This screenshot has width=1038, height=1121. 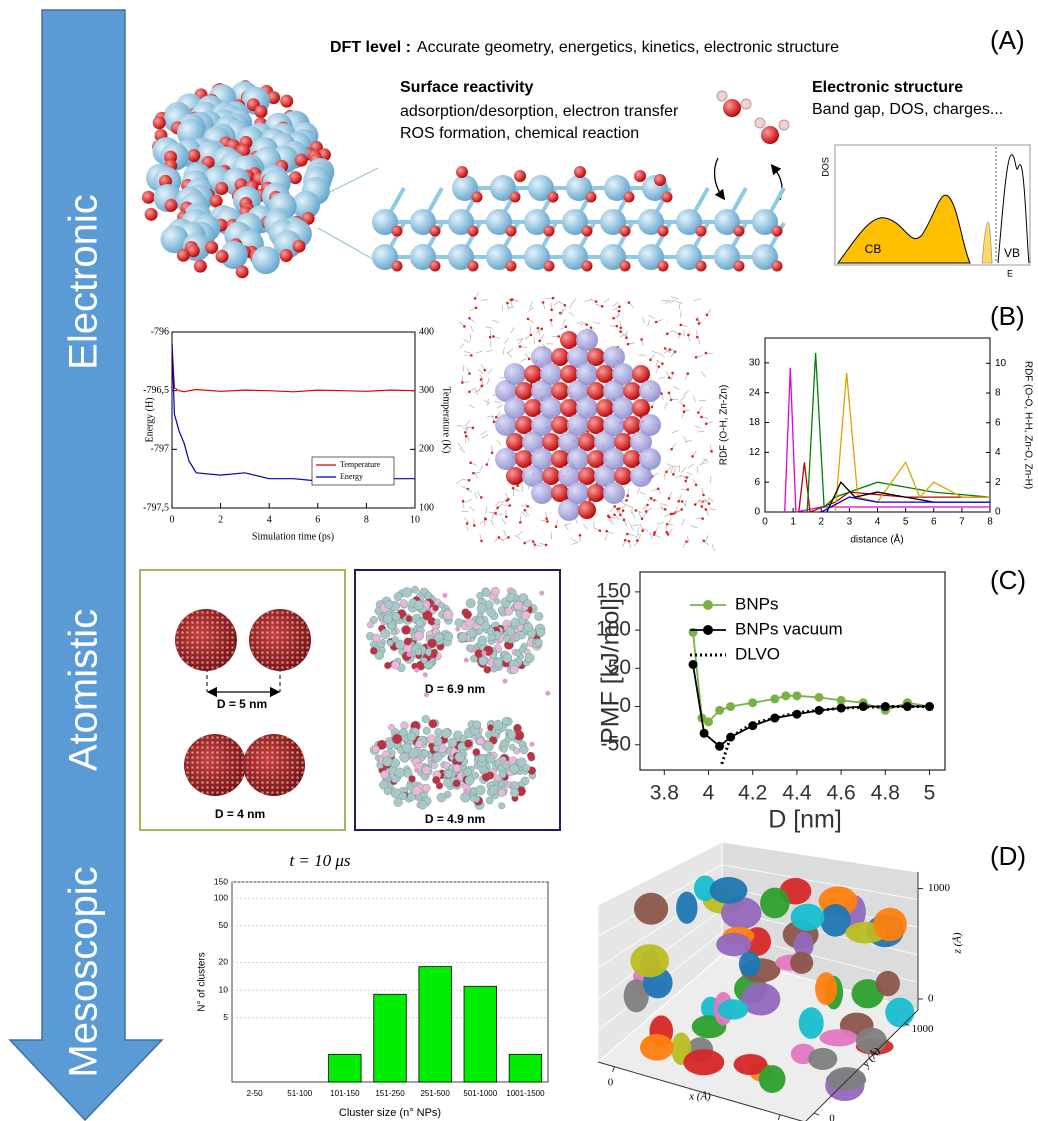 What do you see at coordinates (700, 1091) in the screenshot?
I see `axis-line` at bounding box center [700, 1091].